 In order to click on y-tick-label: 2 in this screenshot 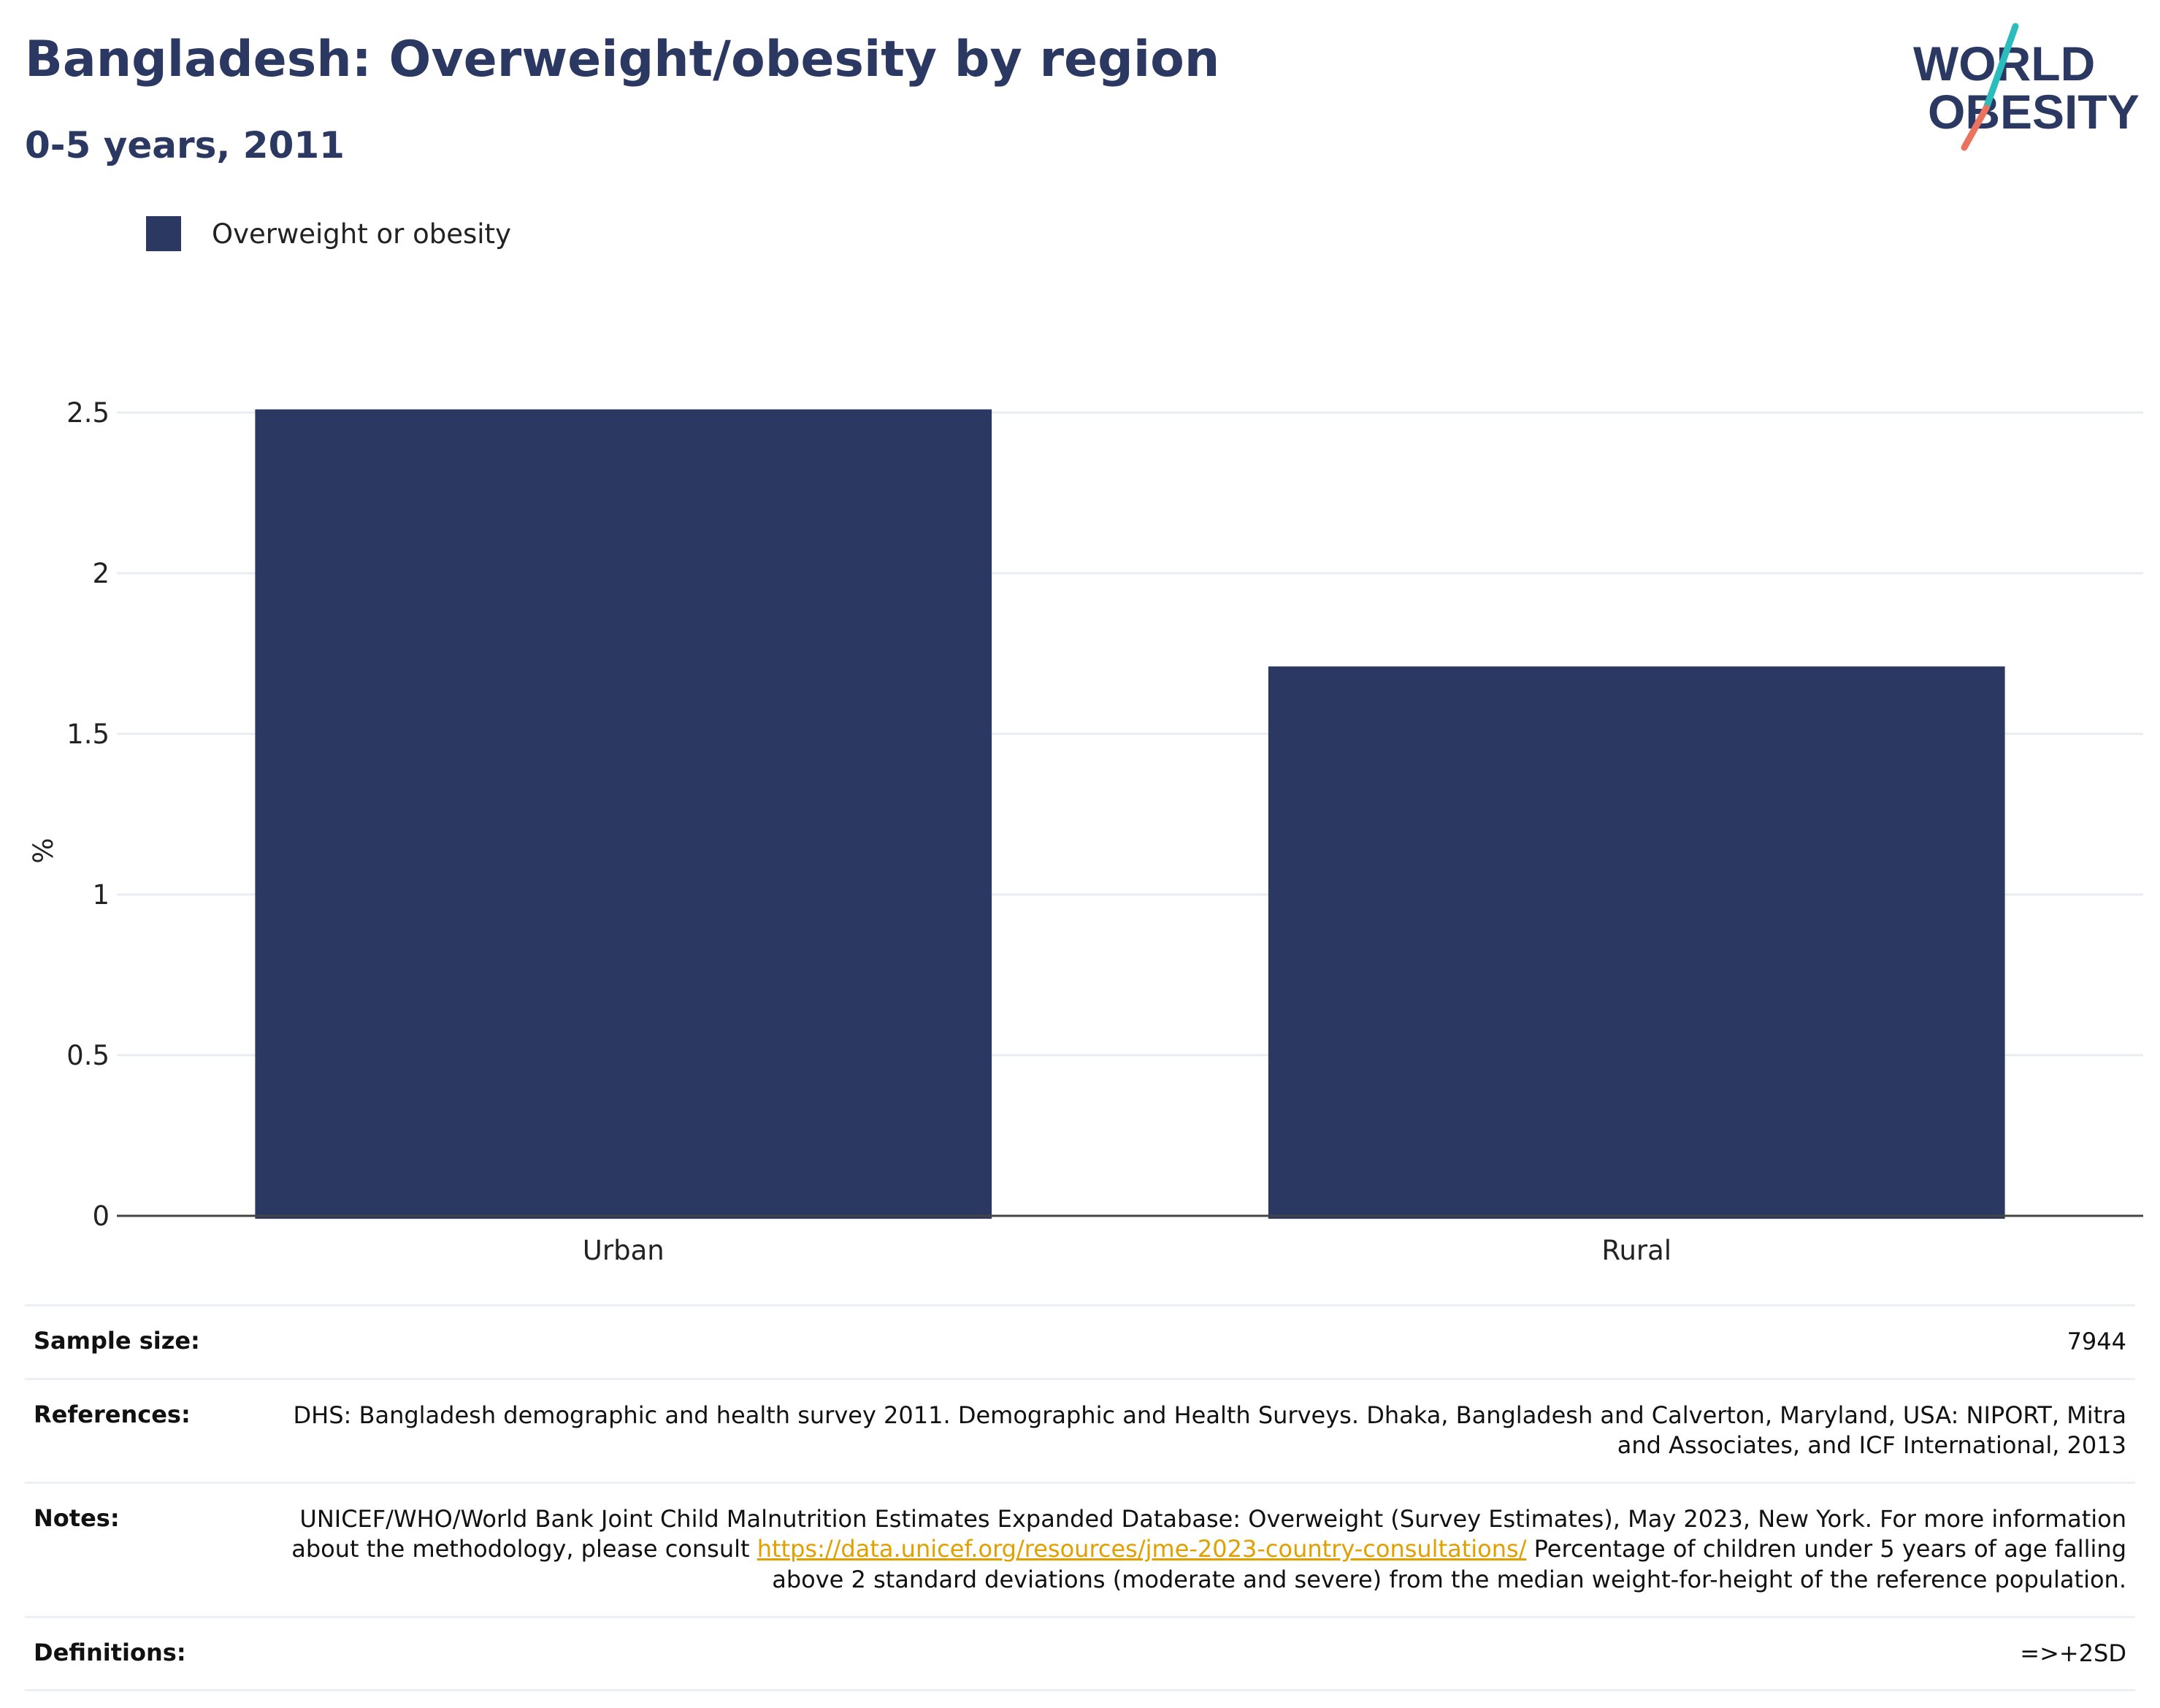, I will do `click(101, 573)`.